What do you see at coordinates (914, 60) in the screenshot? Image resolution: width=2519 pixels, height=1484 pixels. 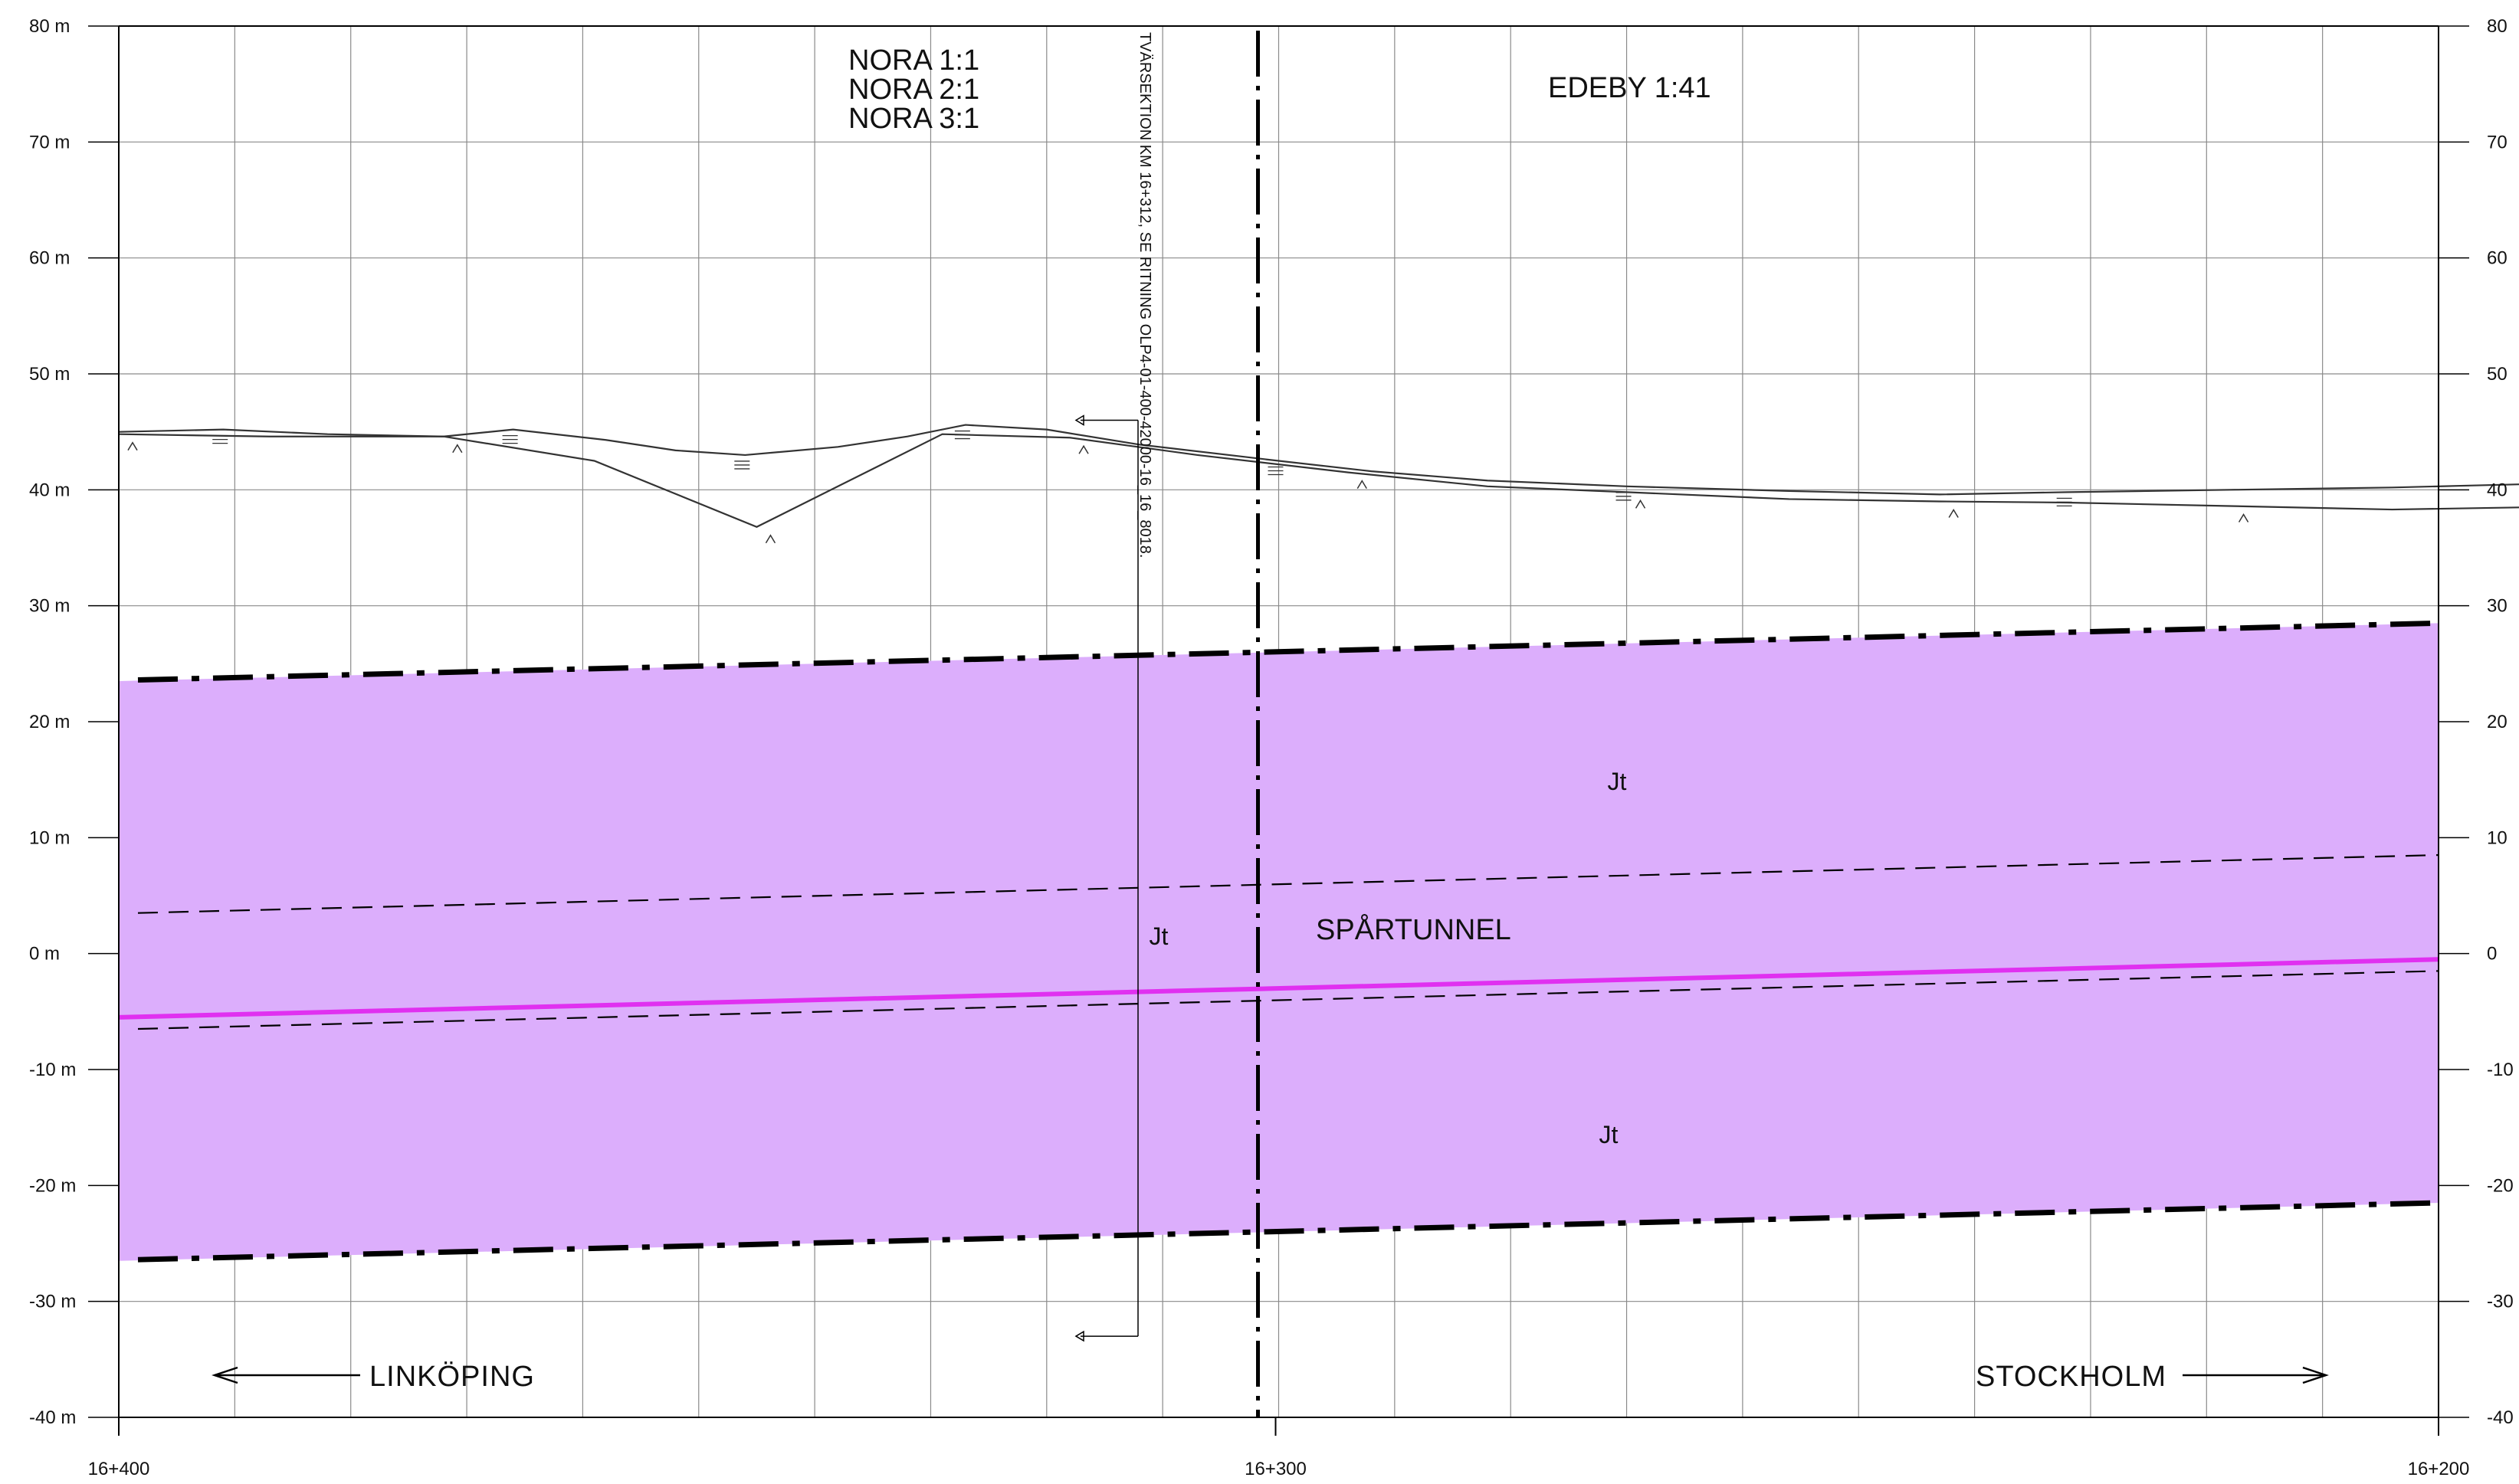 I see `nora-label-1: NORA 1:1` at bounding box center [914, 60].